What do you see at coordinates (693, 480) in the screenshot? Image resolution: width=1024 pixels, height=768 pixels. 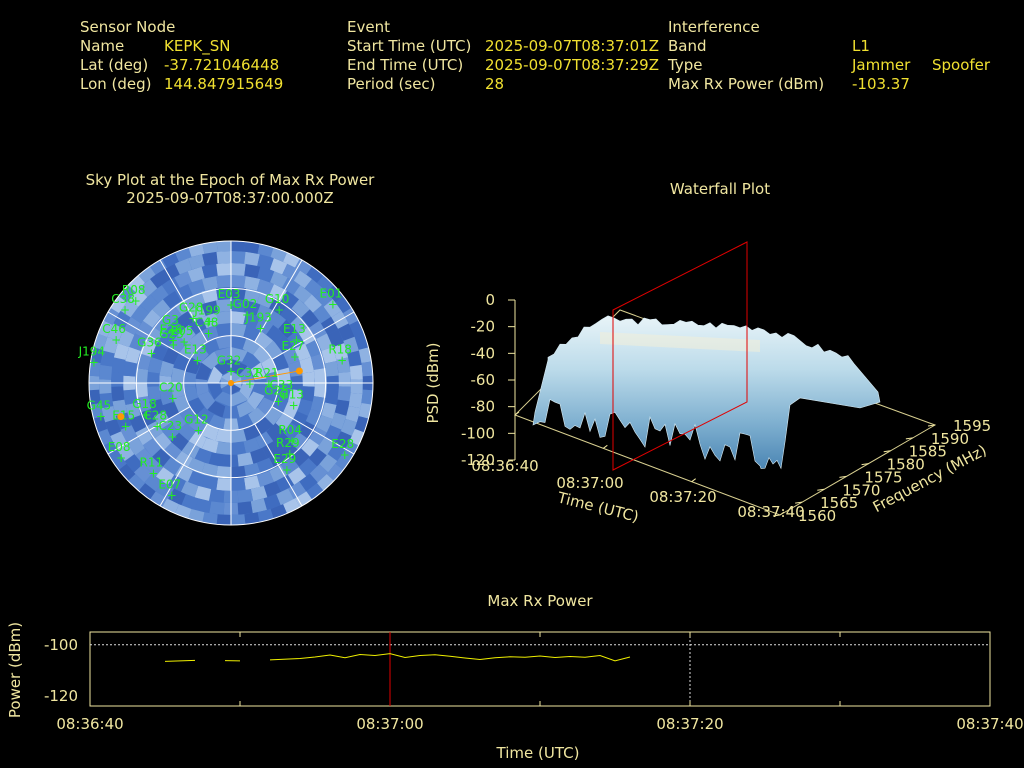 I see `time-tick` at bounding box center [693, 480].